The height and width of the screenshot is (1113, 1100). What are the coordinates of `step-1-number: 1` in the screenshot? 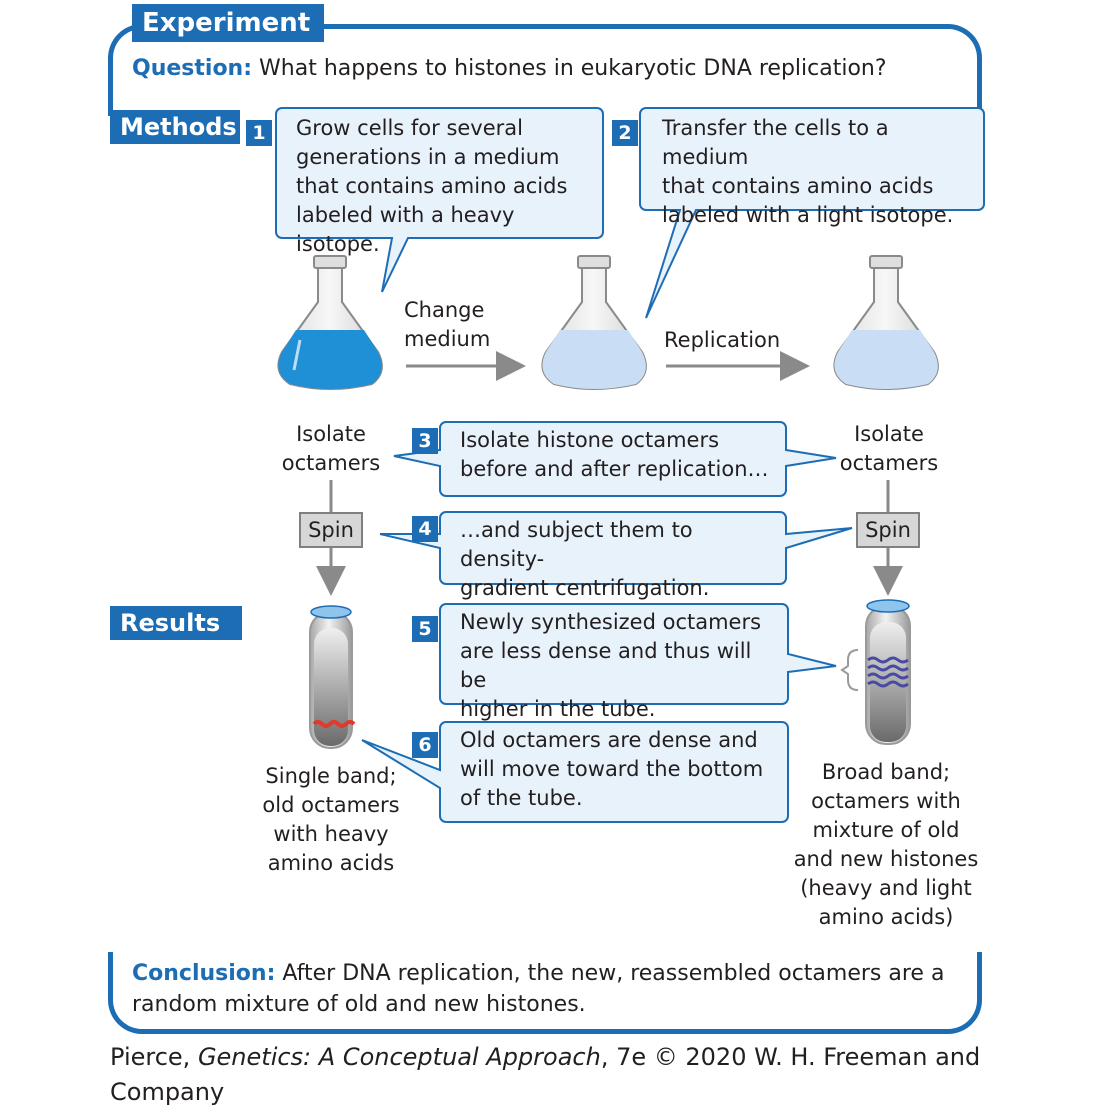 It's located at (259, 133).